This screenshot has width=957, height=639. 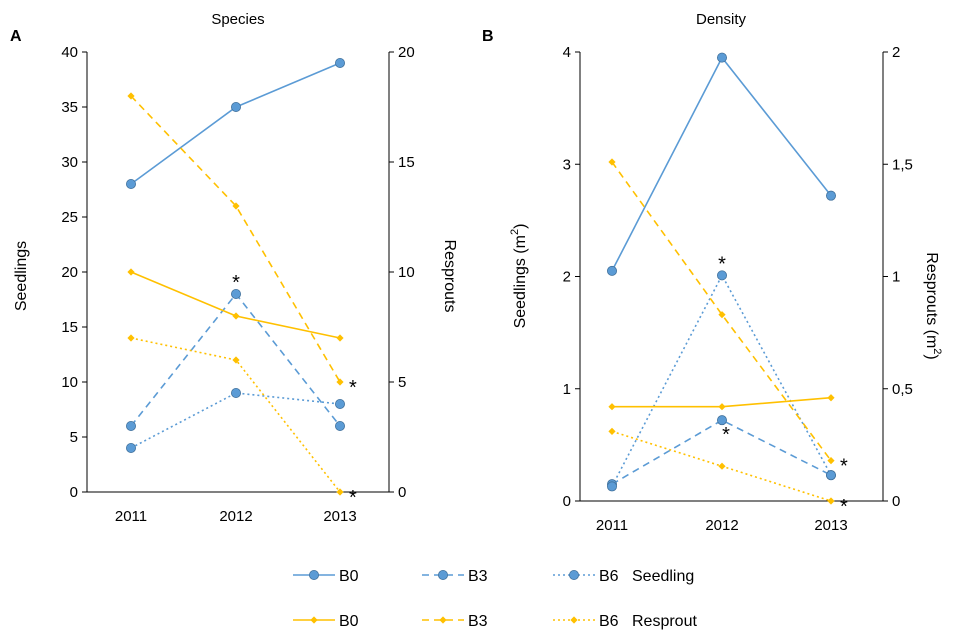 What do you see at coordinates (721, 525) in the screenshot?
I see `panel-b-x-tick-label: 2012` at bounding box center [721, 525].